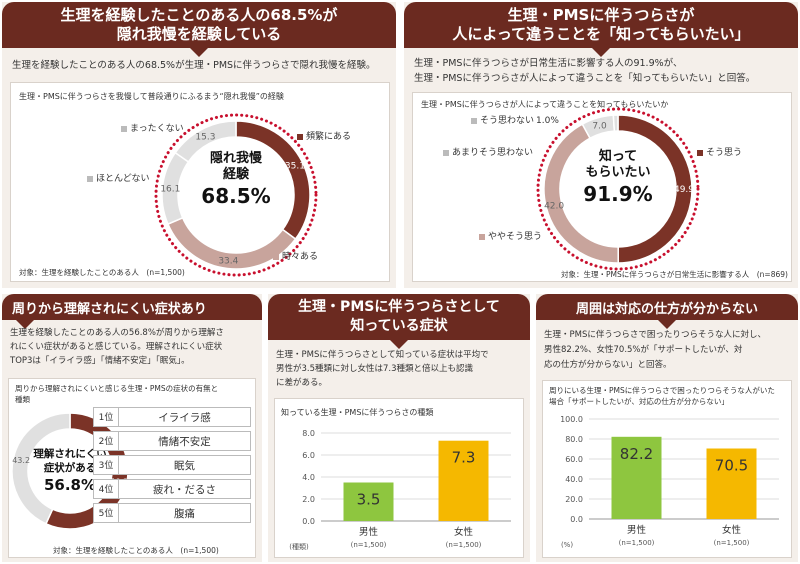  Describe the element at coordinates (116, 347) in the screenshot. I see `desc-line-2: れにくい症状があると感じている。理解されにくい症状` at that location.